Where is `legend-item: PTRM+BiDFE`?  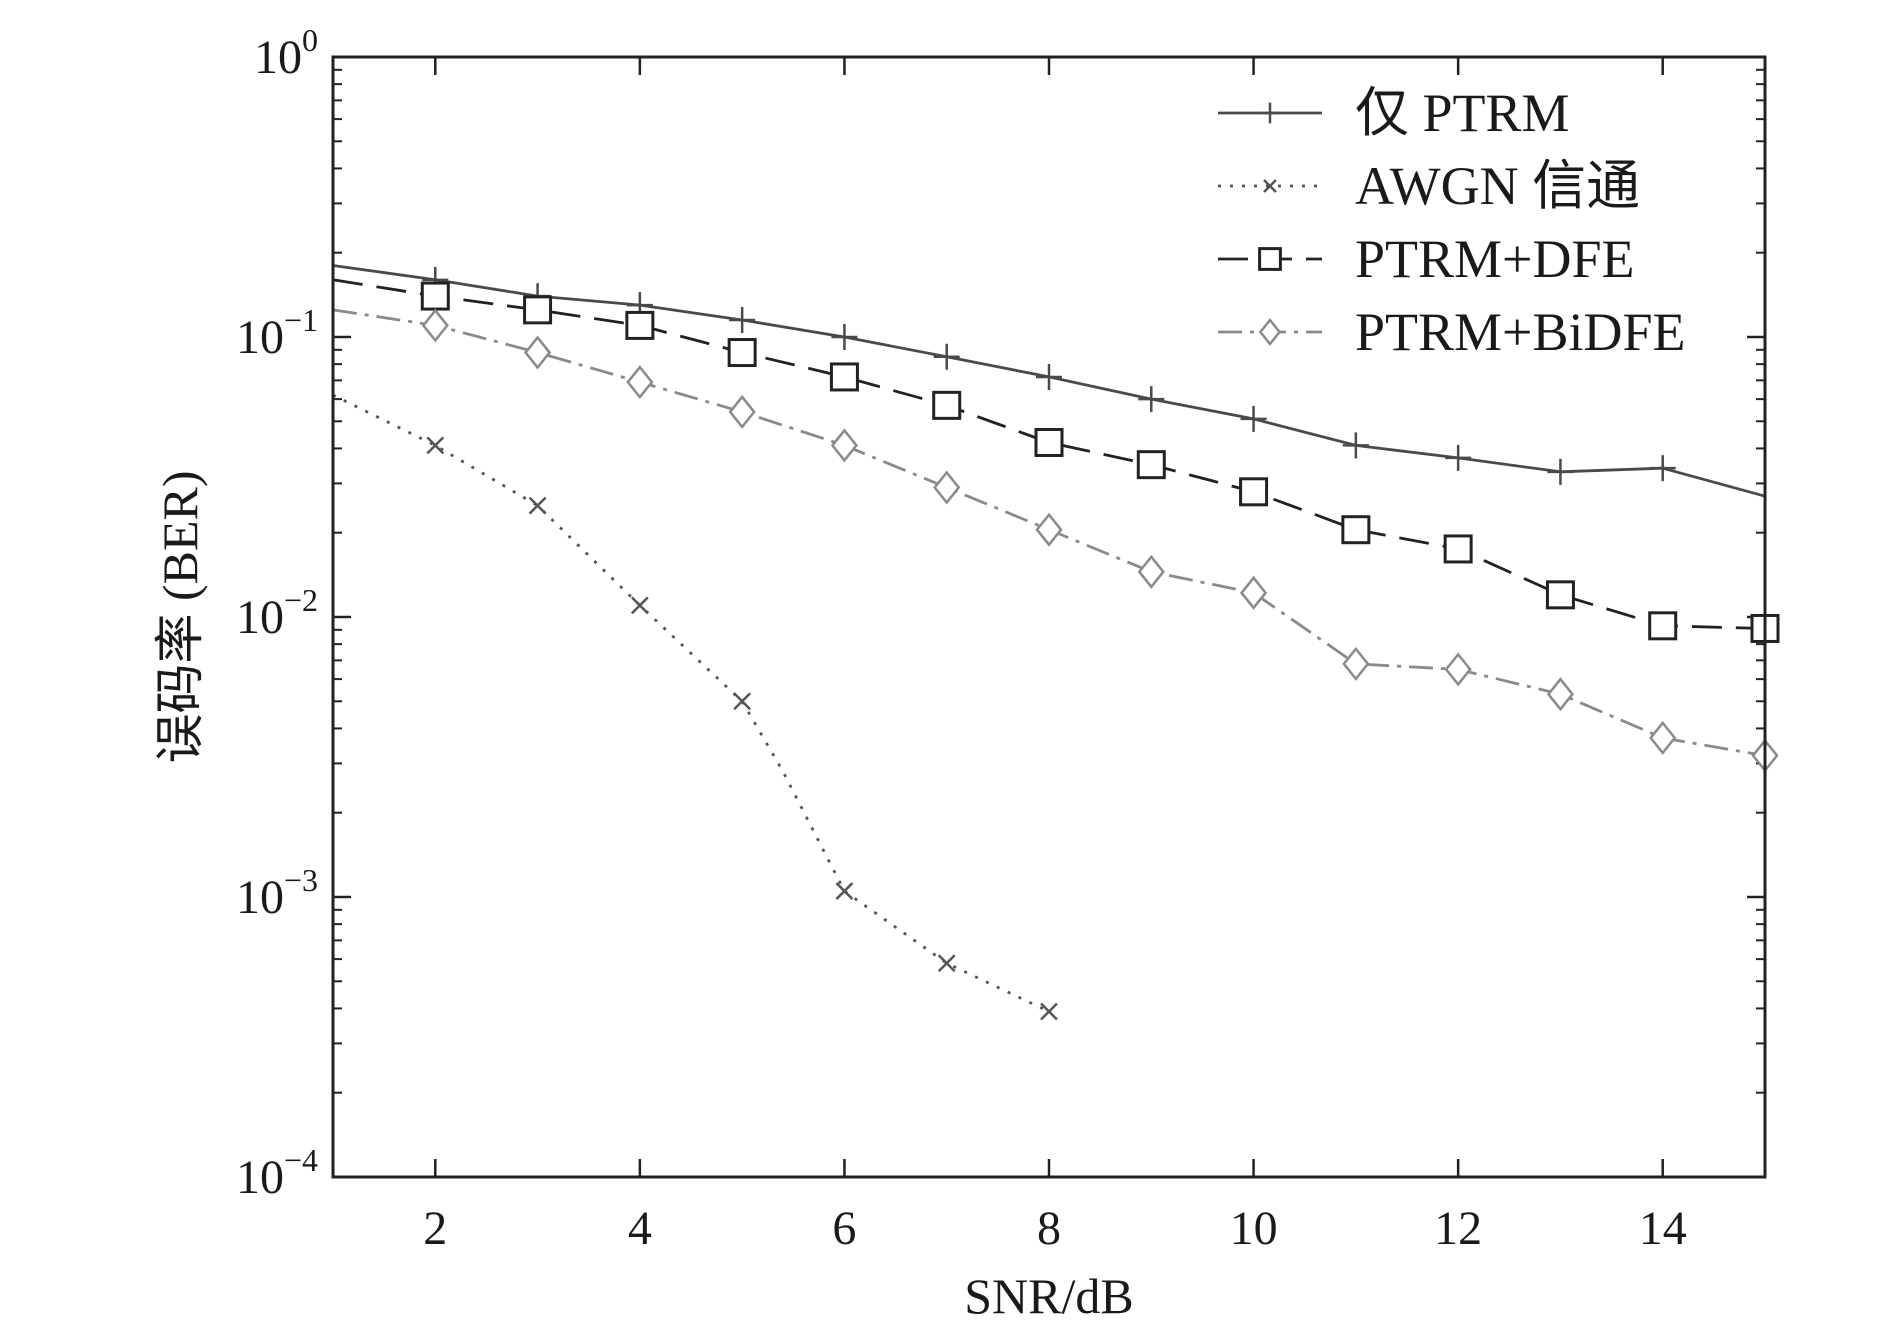
legend-item: PTRM+BiDFE is located at coordinates (1452, 332).